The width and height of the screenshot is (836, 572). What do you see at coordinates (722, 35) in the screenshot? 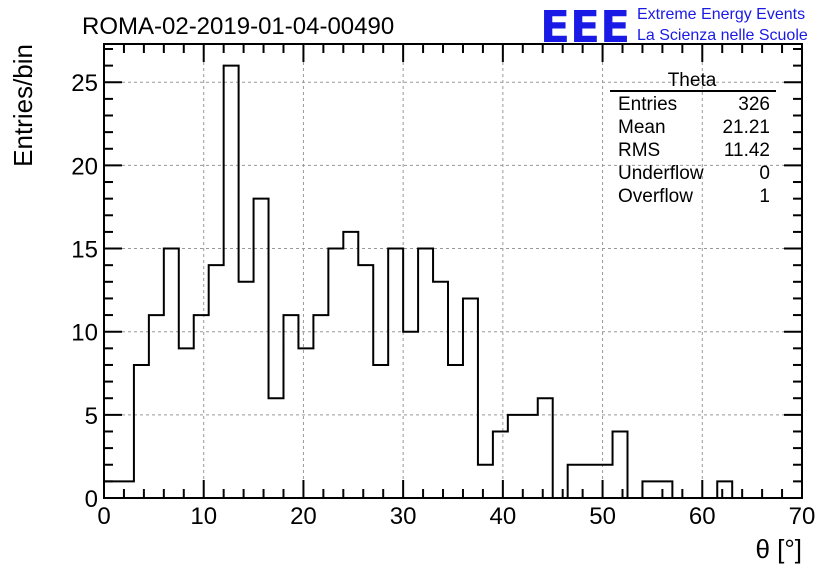
I see `brand-line-2: La Scienza nelle Scuole` at bounding box center [722, 35].